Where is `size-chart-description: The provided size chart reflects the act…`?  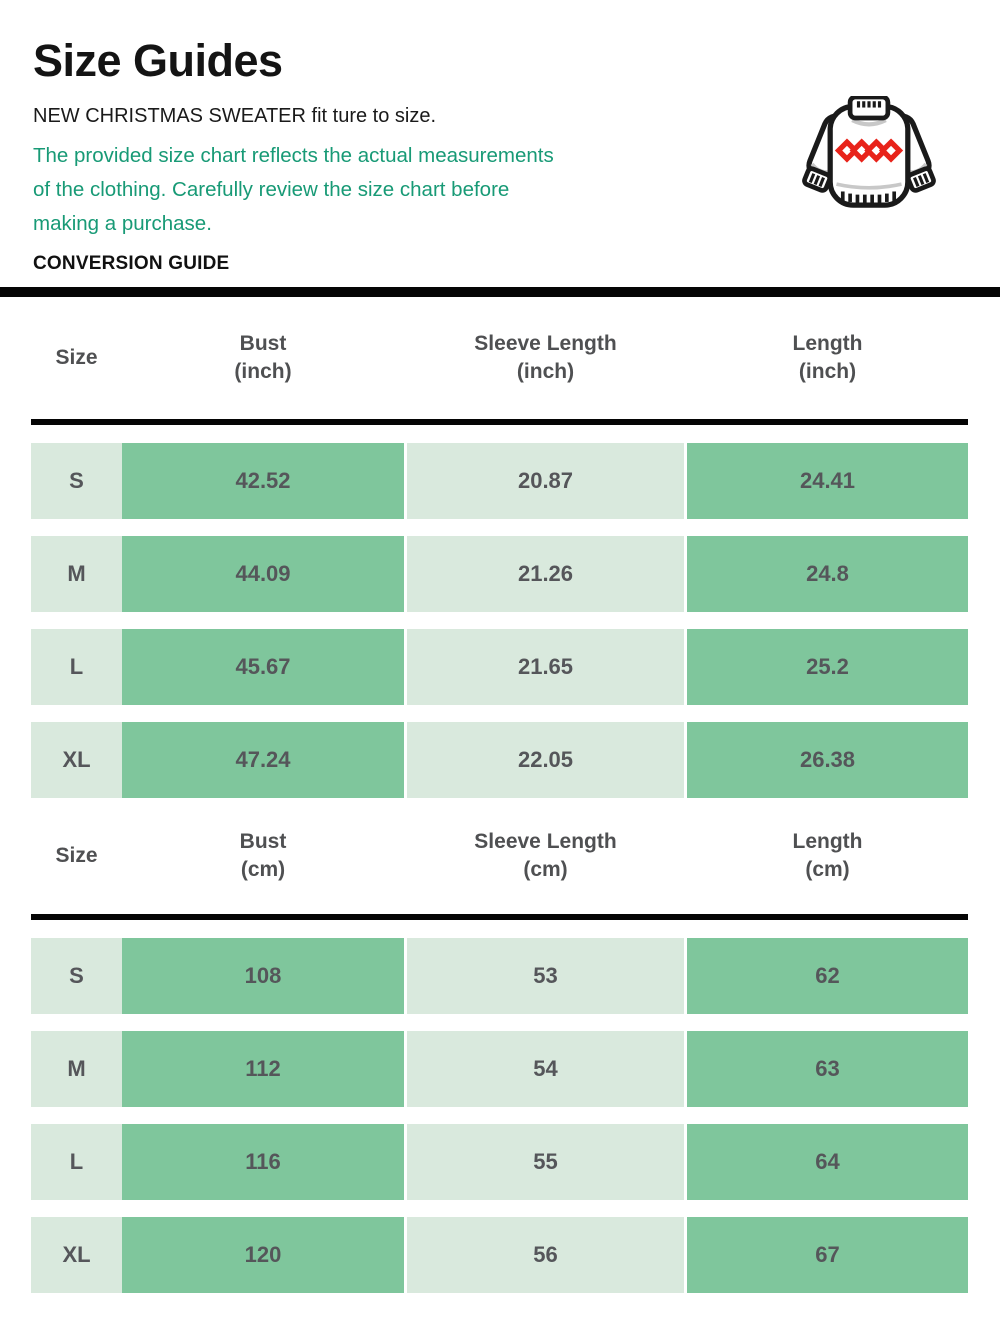
size-chart-description: The provided size chart reflects the act… is located at coordinates (293, 189).